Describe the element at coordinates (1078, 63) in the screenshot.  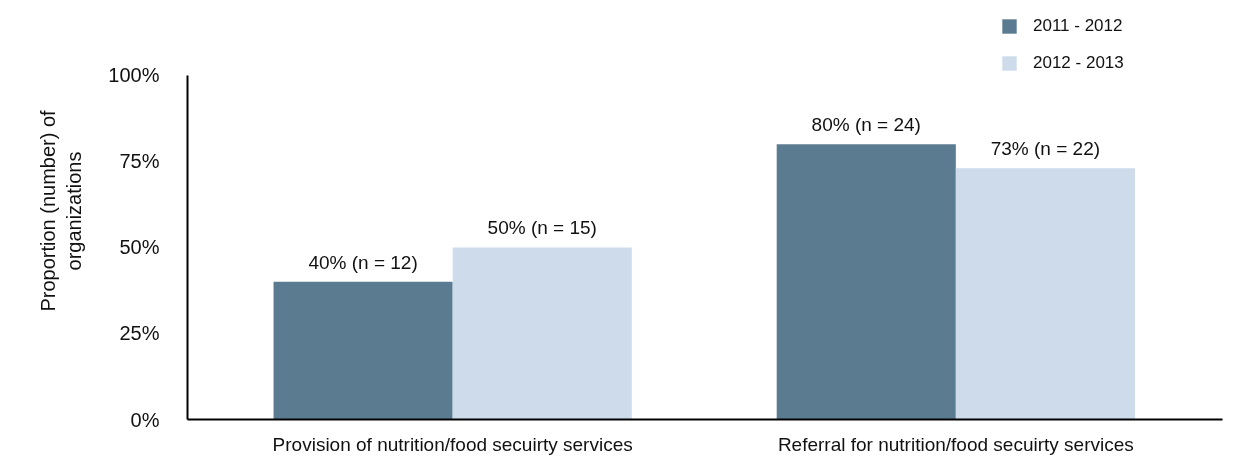
I see `legend-label: 2012 - 2013` at that location.